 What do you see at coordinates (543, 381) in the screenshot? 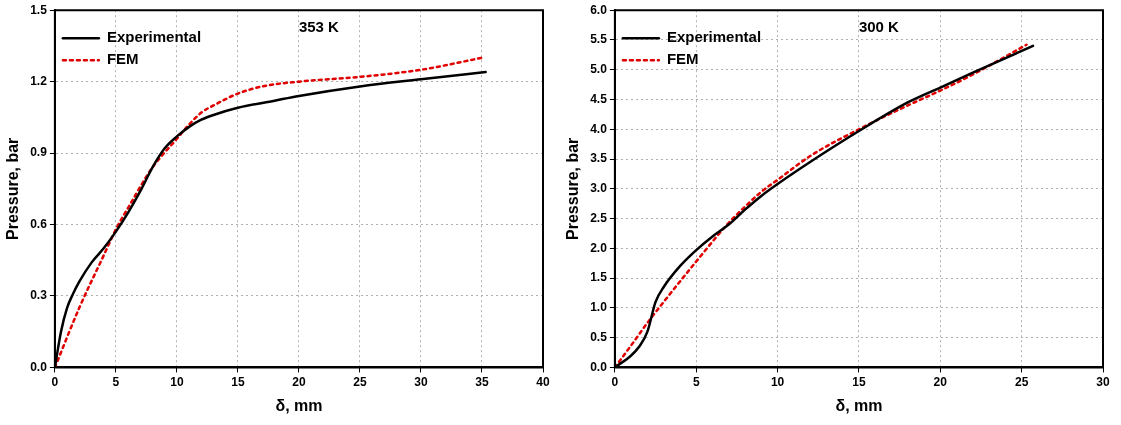
I see `x-tick-label: 40` at bounding box center [543, 381].